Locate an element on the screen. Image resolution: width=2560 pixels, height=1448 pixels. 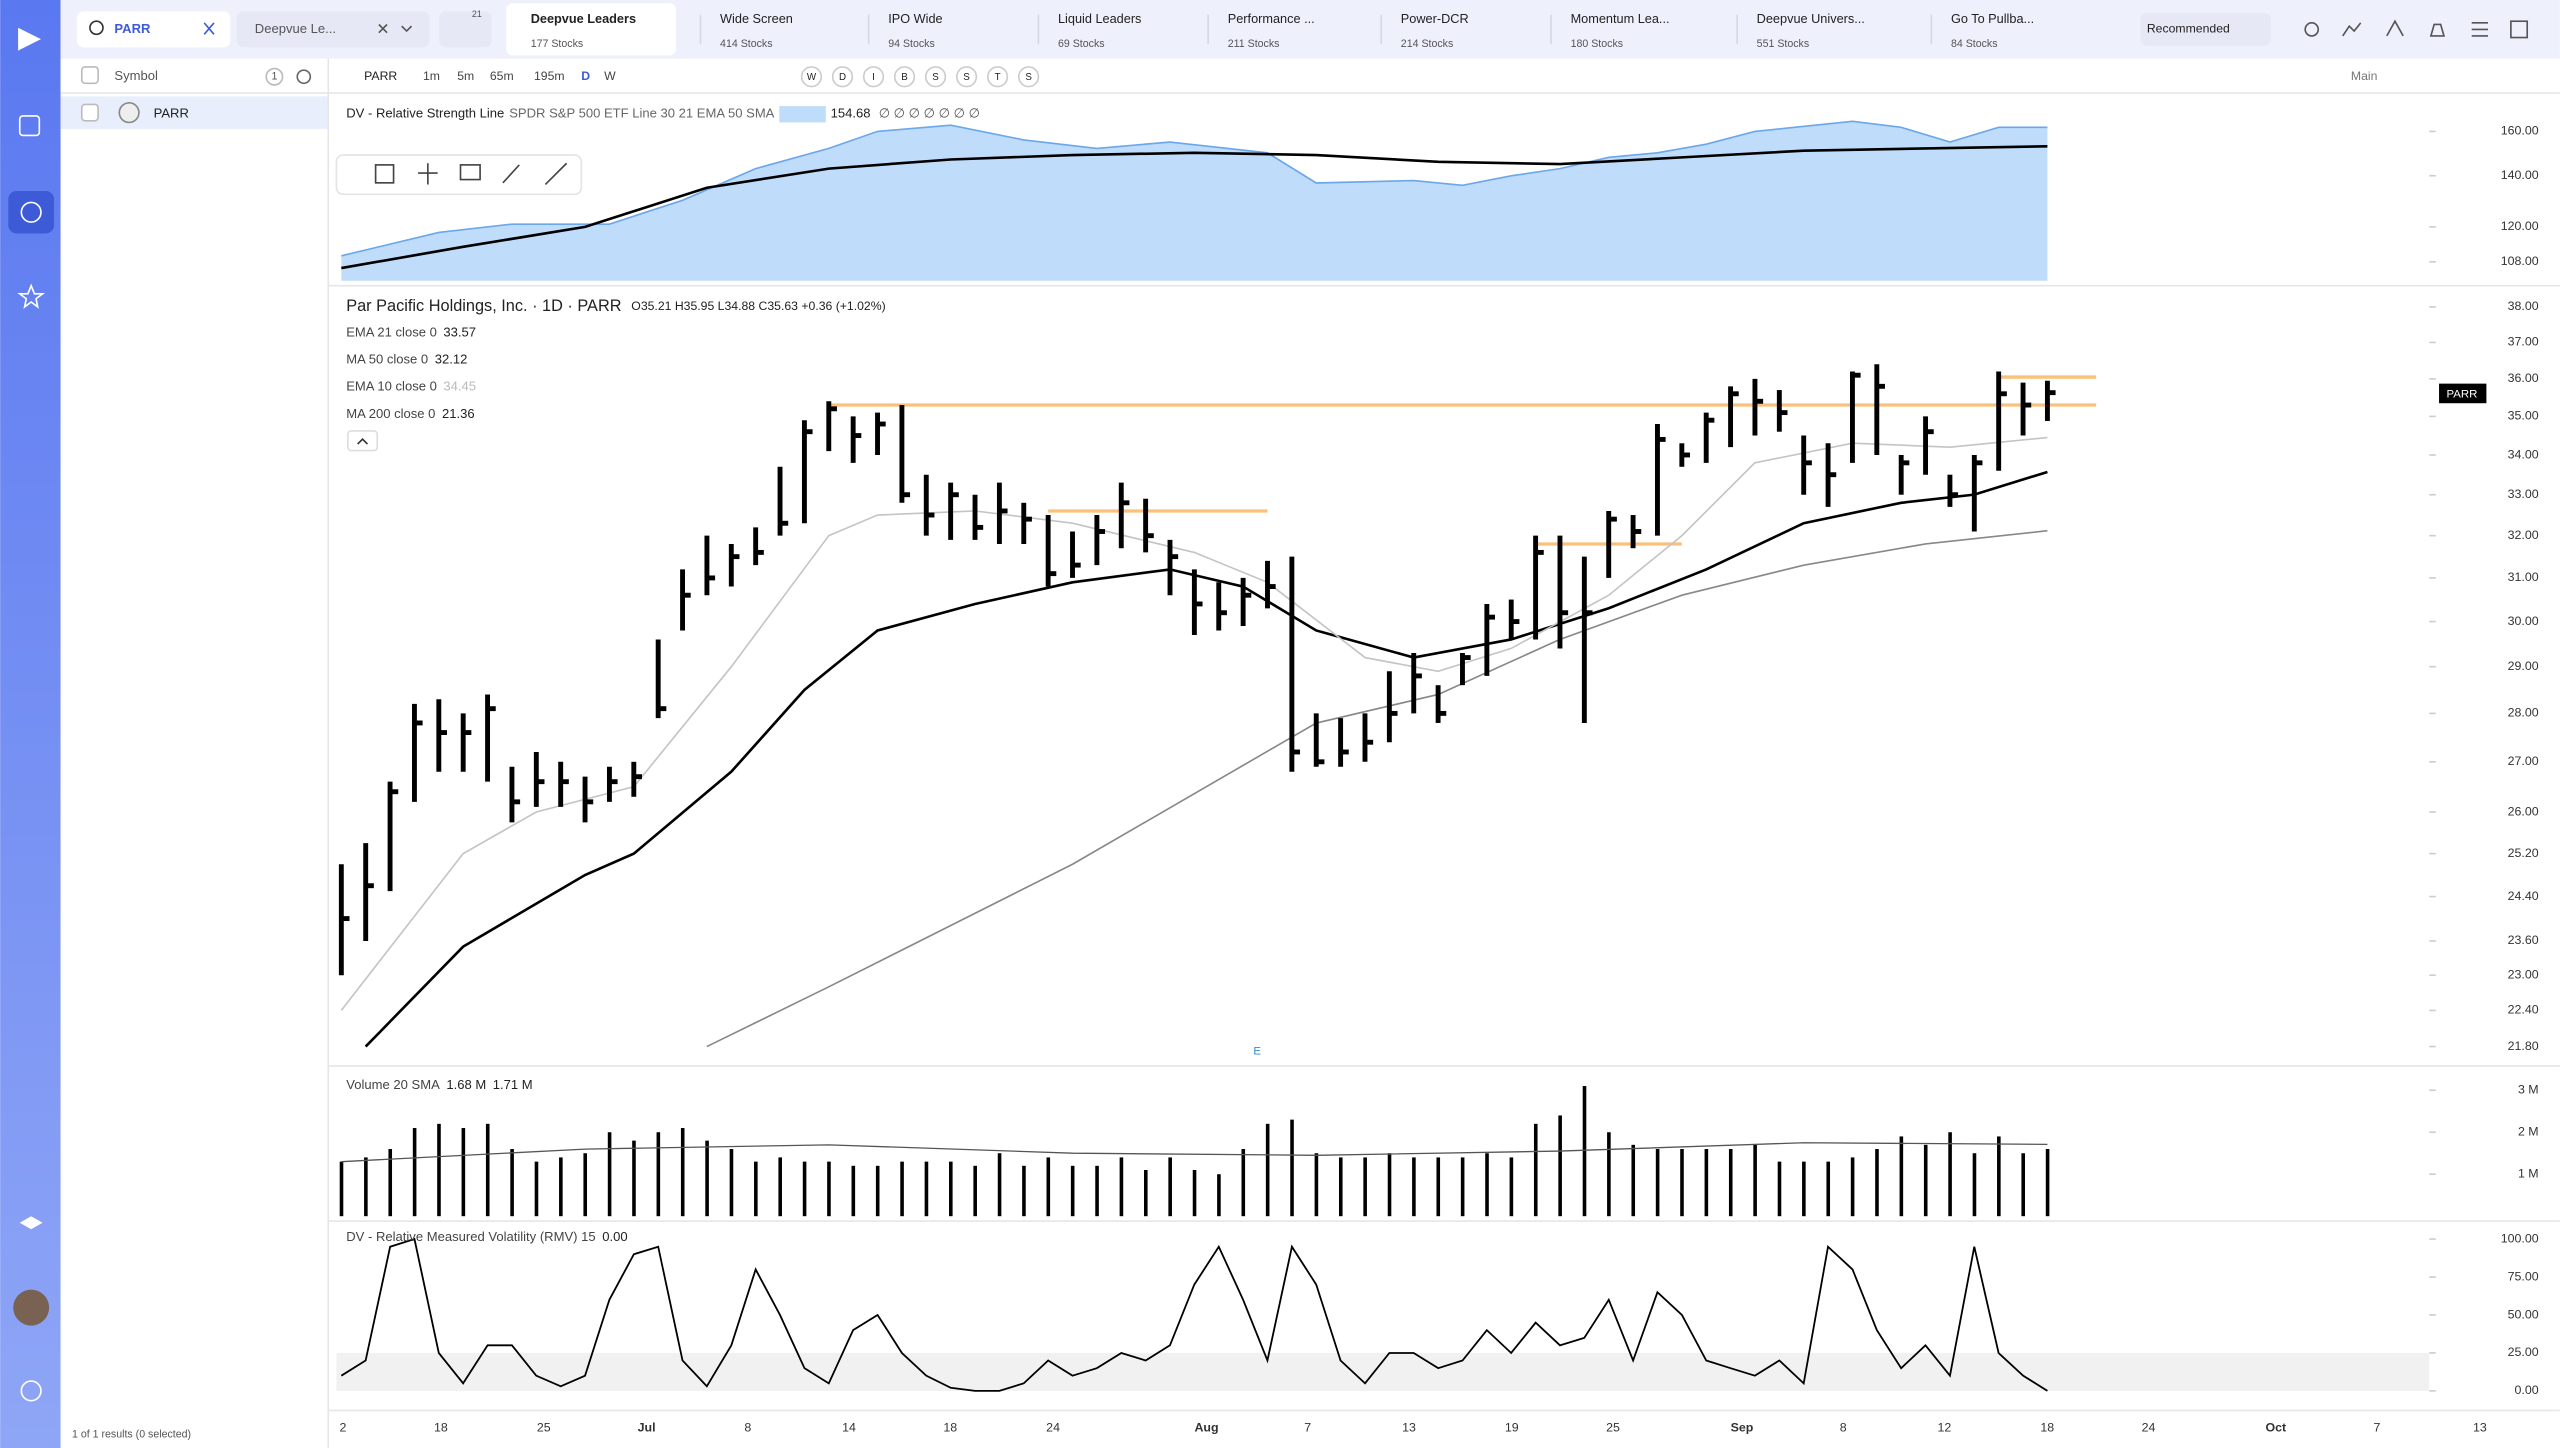
tab-name: Wide Screen is located at coordinates (756, 18).